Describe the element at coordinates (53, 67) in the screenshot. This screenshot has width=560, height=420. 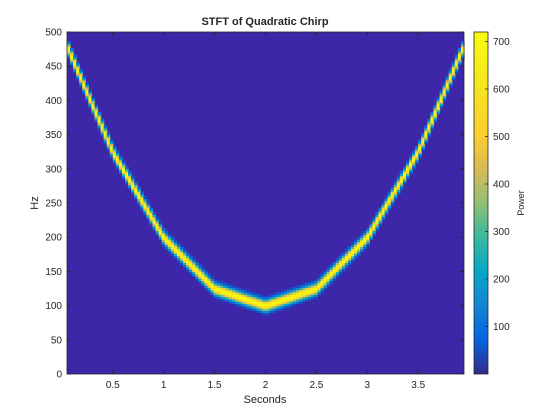
I see `y-tick-label: 450` at that location.